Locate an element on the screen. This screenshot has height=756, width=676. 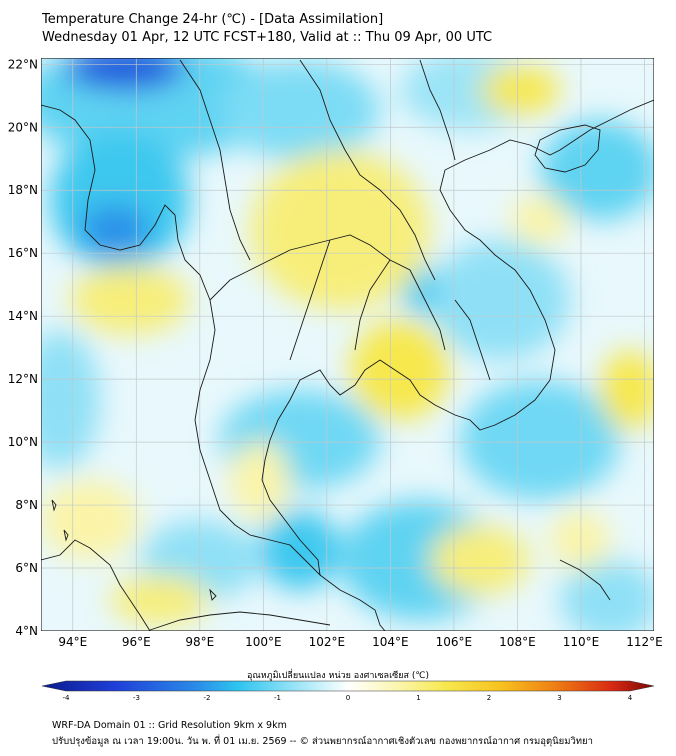
colorbar-tick-label: 3 is located at coordinates (559, 698).